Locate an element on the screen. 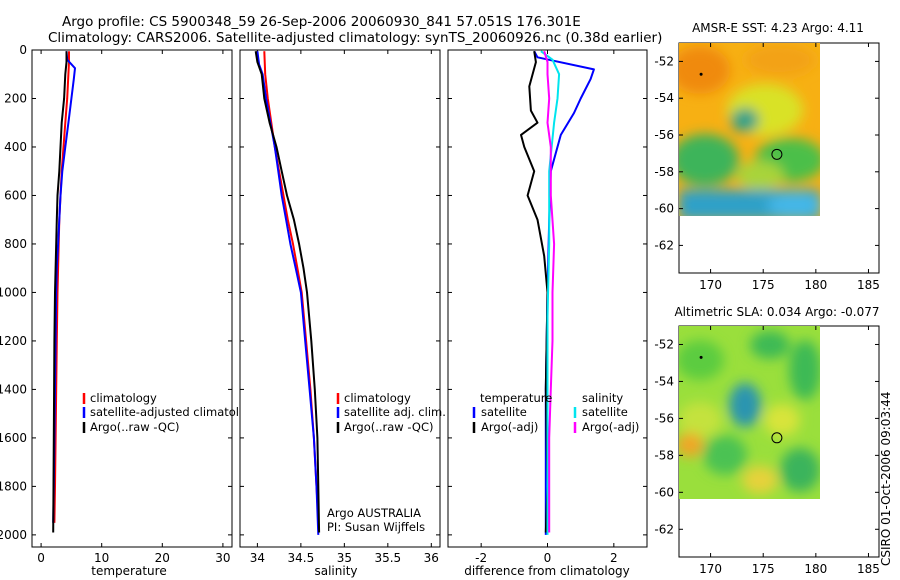  legend-label-sal-argo: Argo(-adj) is located at coordinates (610, 427).